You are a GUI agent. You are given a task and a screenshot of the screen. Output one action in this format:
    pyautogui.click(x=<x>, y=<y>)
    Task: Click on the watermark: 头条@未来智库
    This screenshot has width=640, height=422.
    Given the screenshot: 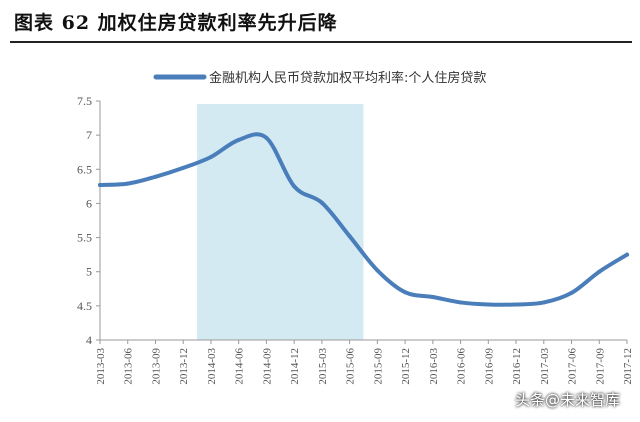 What is the action you would take?
    pyautogui.click(x=567, y=400)
    